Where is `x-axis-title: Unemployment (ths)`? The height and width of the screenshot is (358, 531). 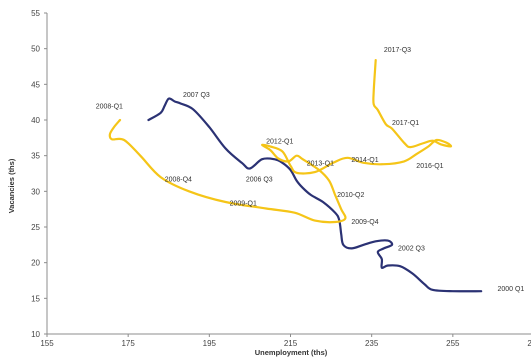
x-axis-title: Unemployment (ths) is located at coordinates (291, 352).